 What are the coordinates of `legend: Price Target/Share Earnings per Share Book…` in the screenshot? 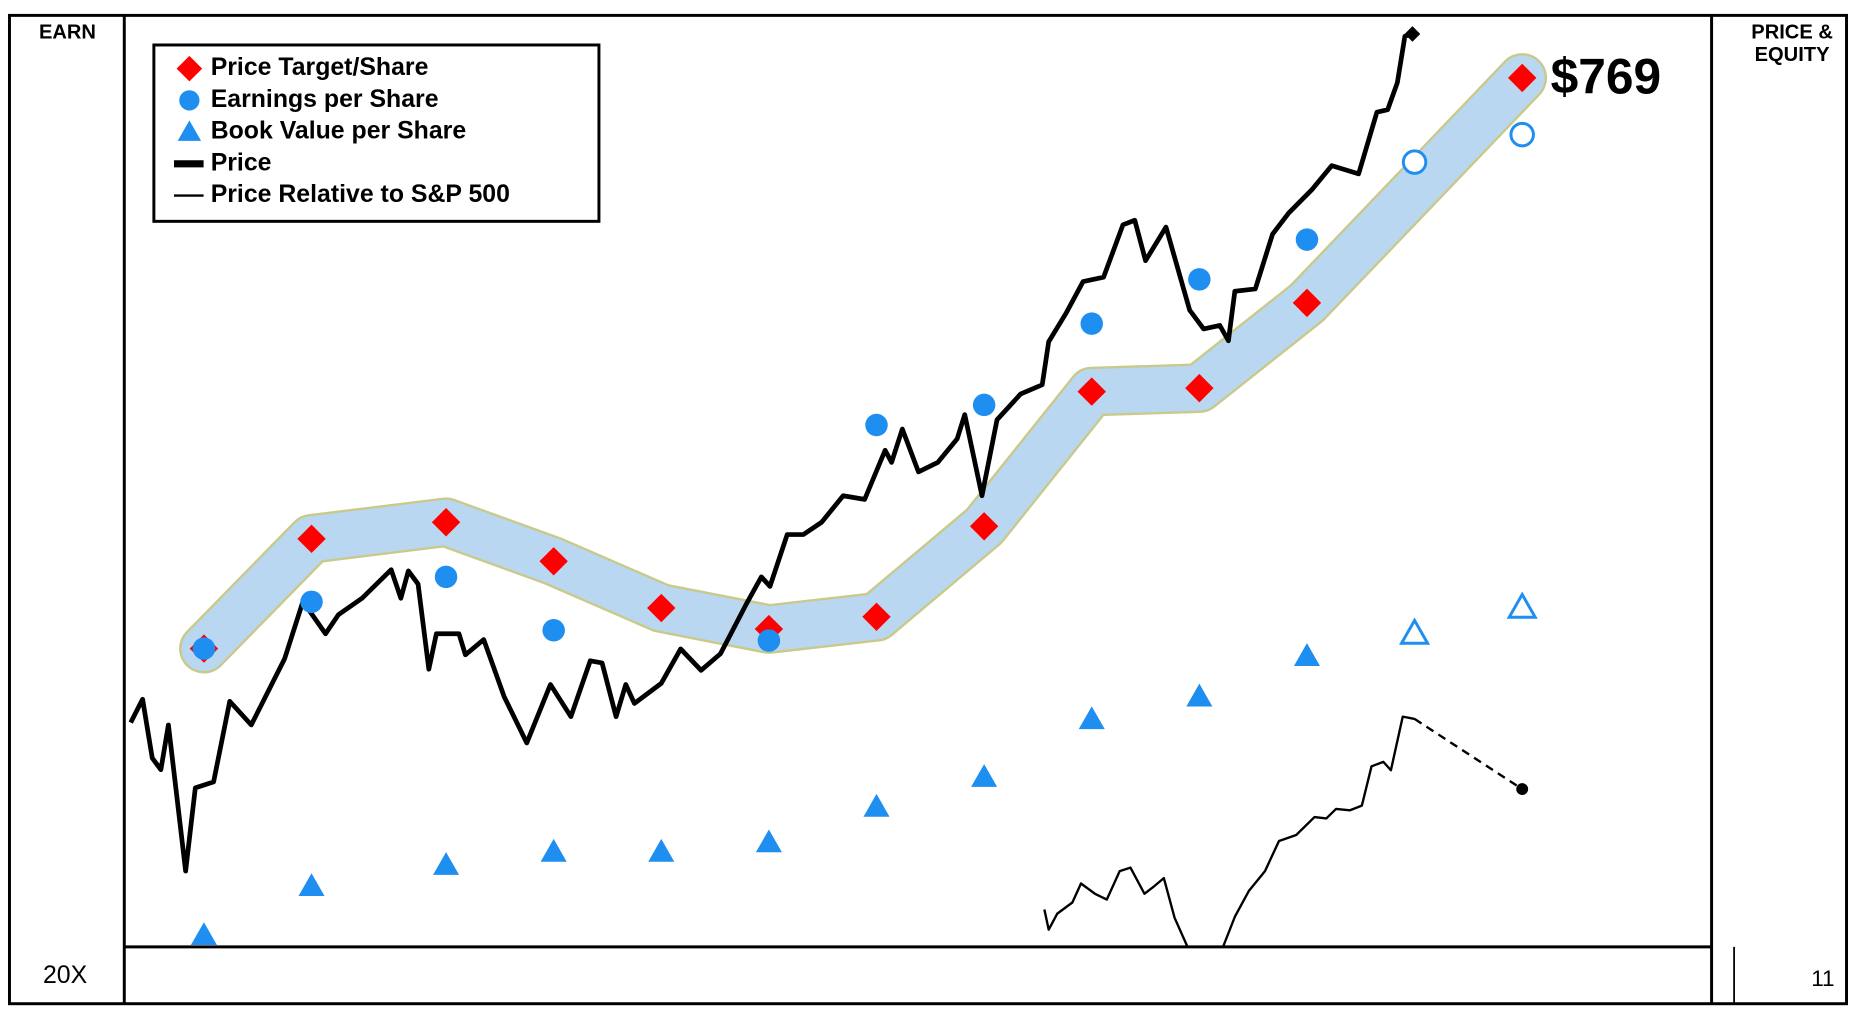 It's located at (376, 133).